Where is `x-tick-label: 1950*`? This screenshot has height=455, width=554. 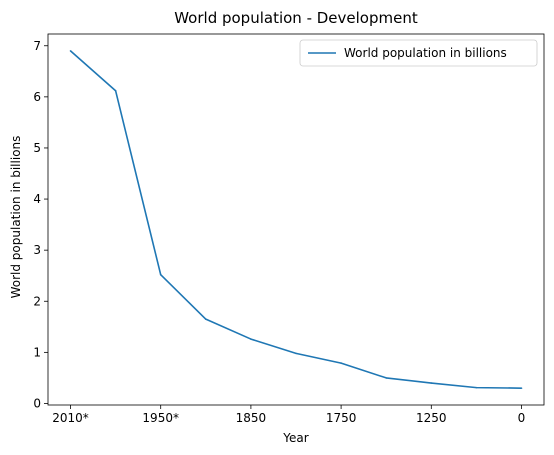
x-tick-label: 1950* is located at coordinates (160, 418).